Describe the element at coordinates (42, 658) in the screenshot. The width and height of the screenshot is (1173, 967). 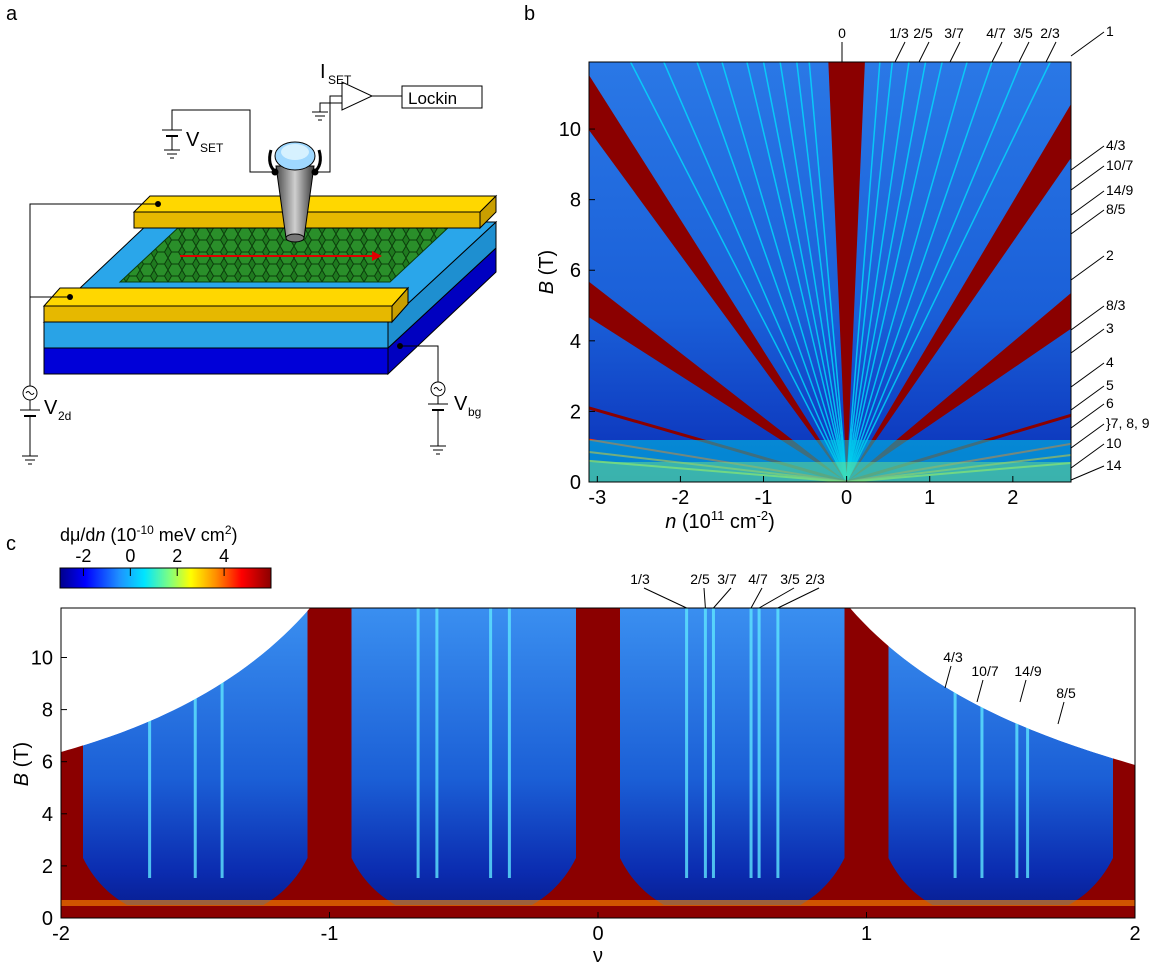
I see `y-tick-label-c: 10` at that location.